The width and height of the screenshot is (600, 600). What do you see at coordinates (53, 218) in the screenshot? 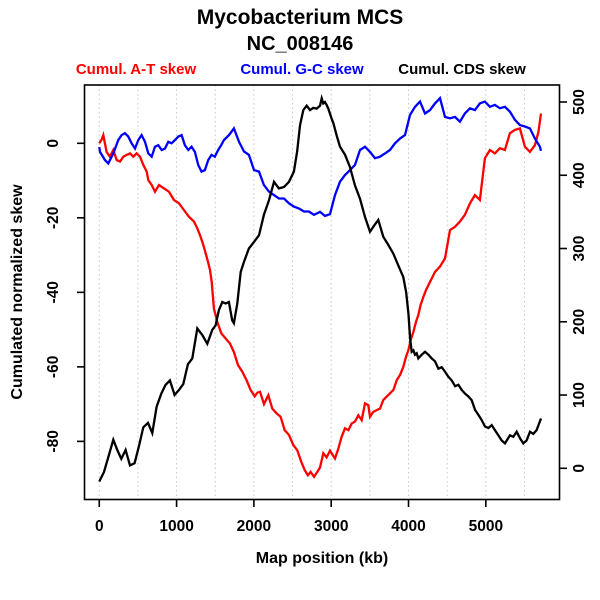
I see `y-left-tick-label: -20` at bounding box center [53, 218].